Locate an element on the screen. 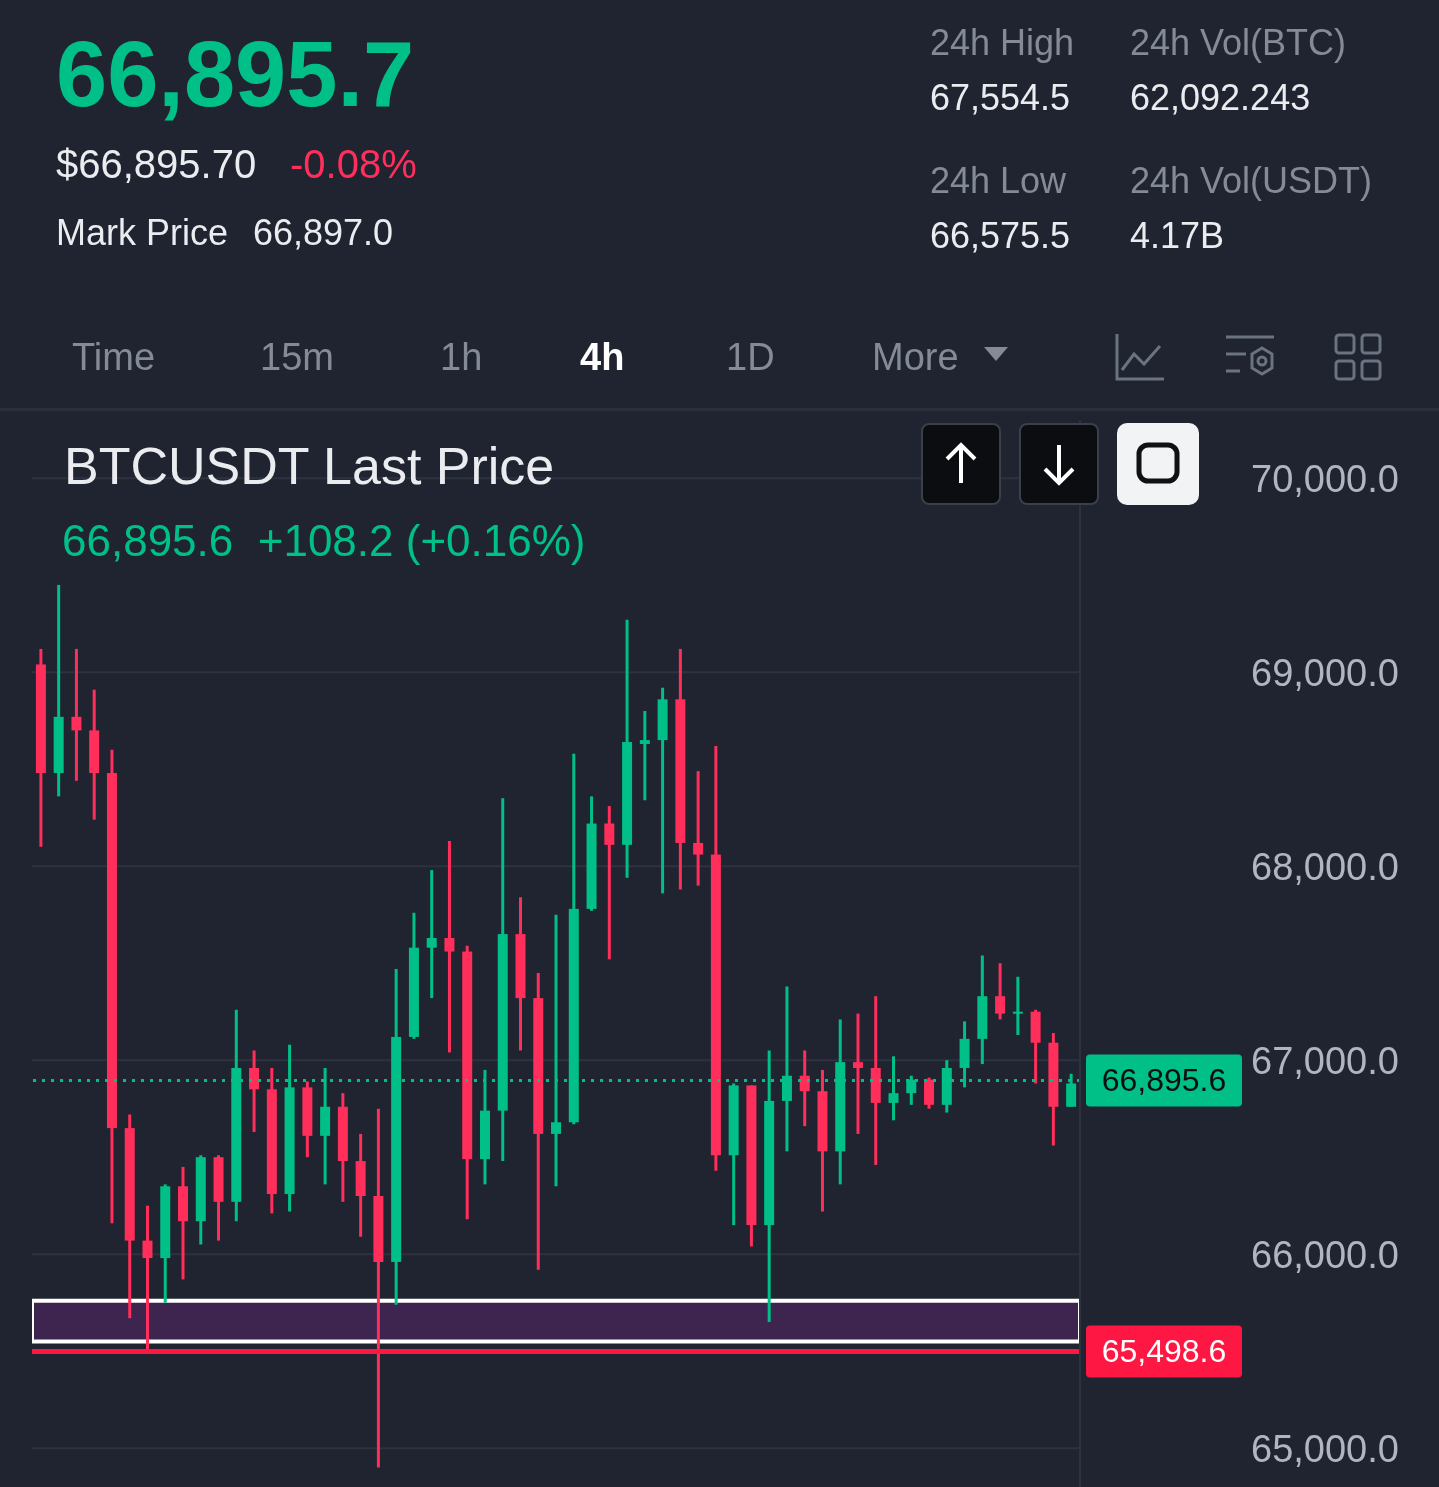 This screenshot has height=1487, width=1439. text: $66,895.70 is located at coordinates (156, 164).